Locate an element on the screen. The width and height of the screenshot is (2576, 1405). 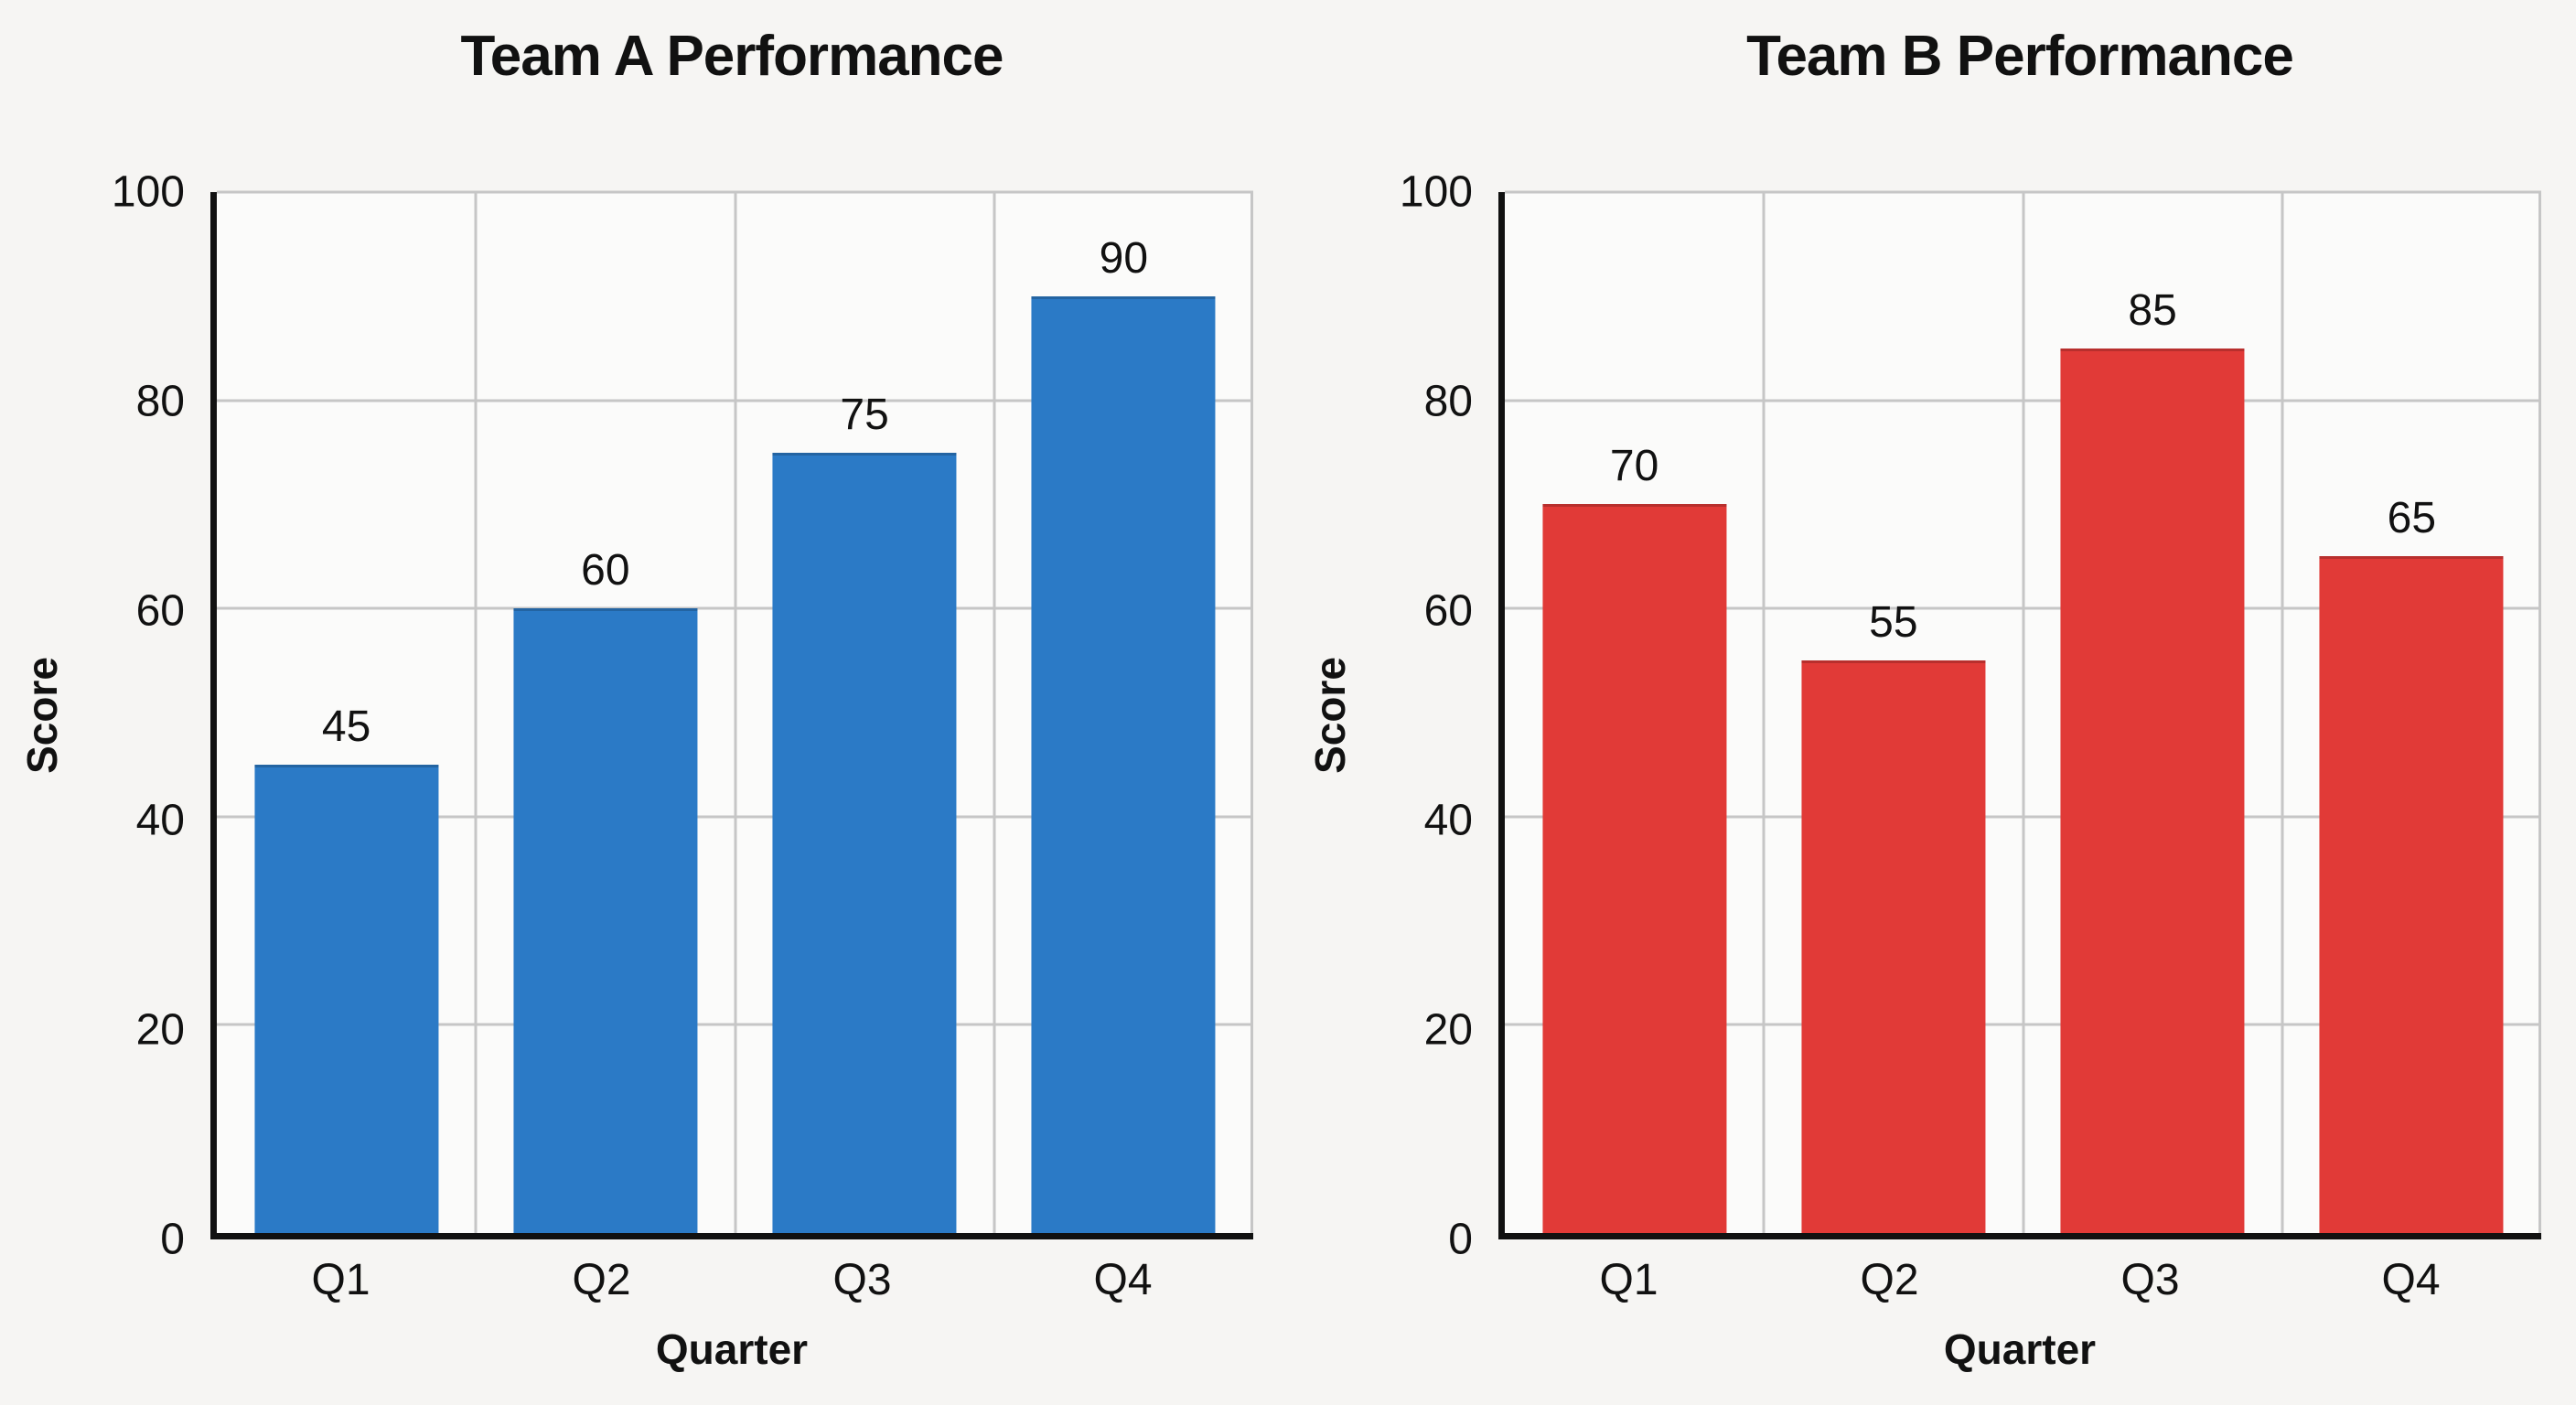
bar-slot-q2: 55 is located at coordinates (1894, 712).